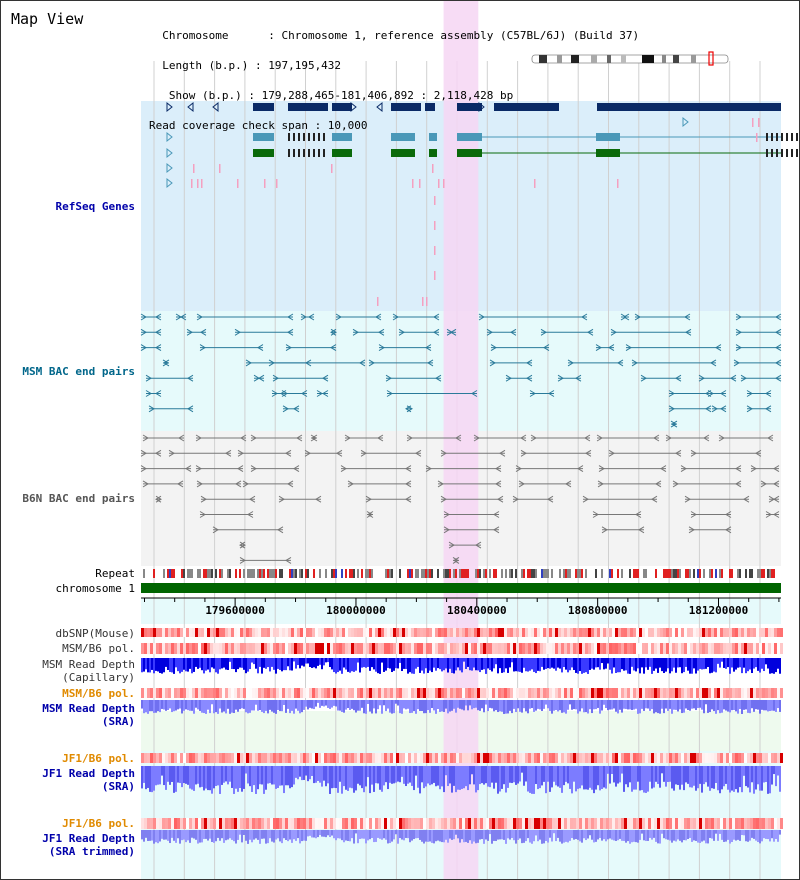 This screenshot has width=800, height=880. Describe the element at coordinates (95, 206) in the screenshot. I see `track-label-refseq: RefSeq Genes` at that location.